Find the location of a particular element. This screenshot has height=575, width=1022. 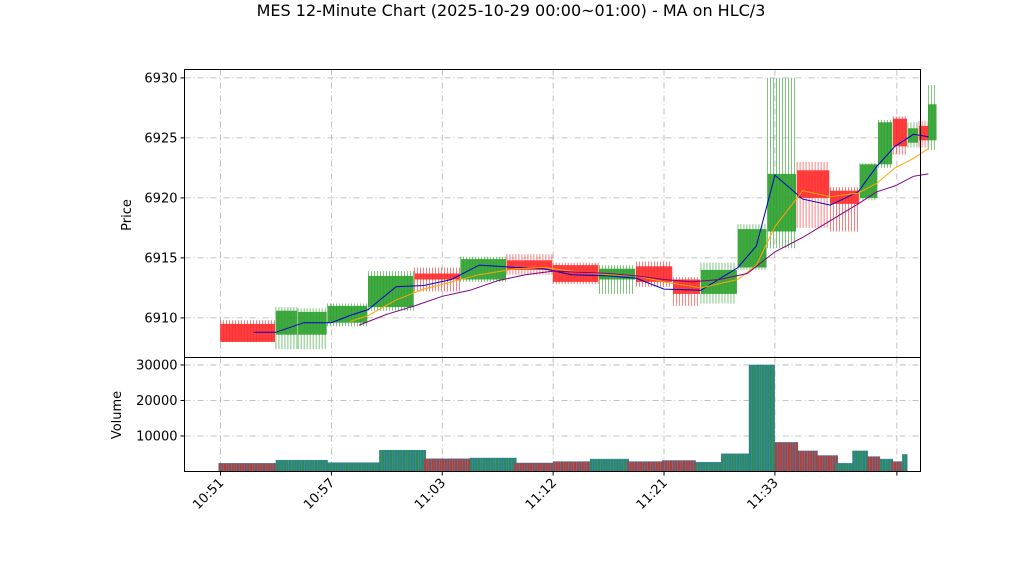

volume-tick-label: 20000 is located at coordinates (156, 401).